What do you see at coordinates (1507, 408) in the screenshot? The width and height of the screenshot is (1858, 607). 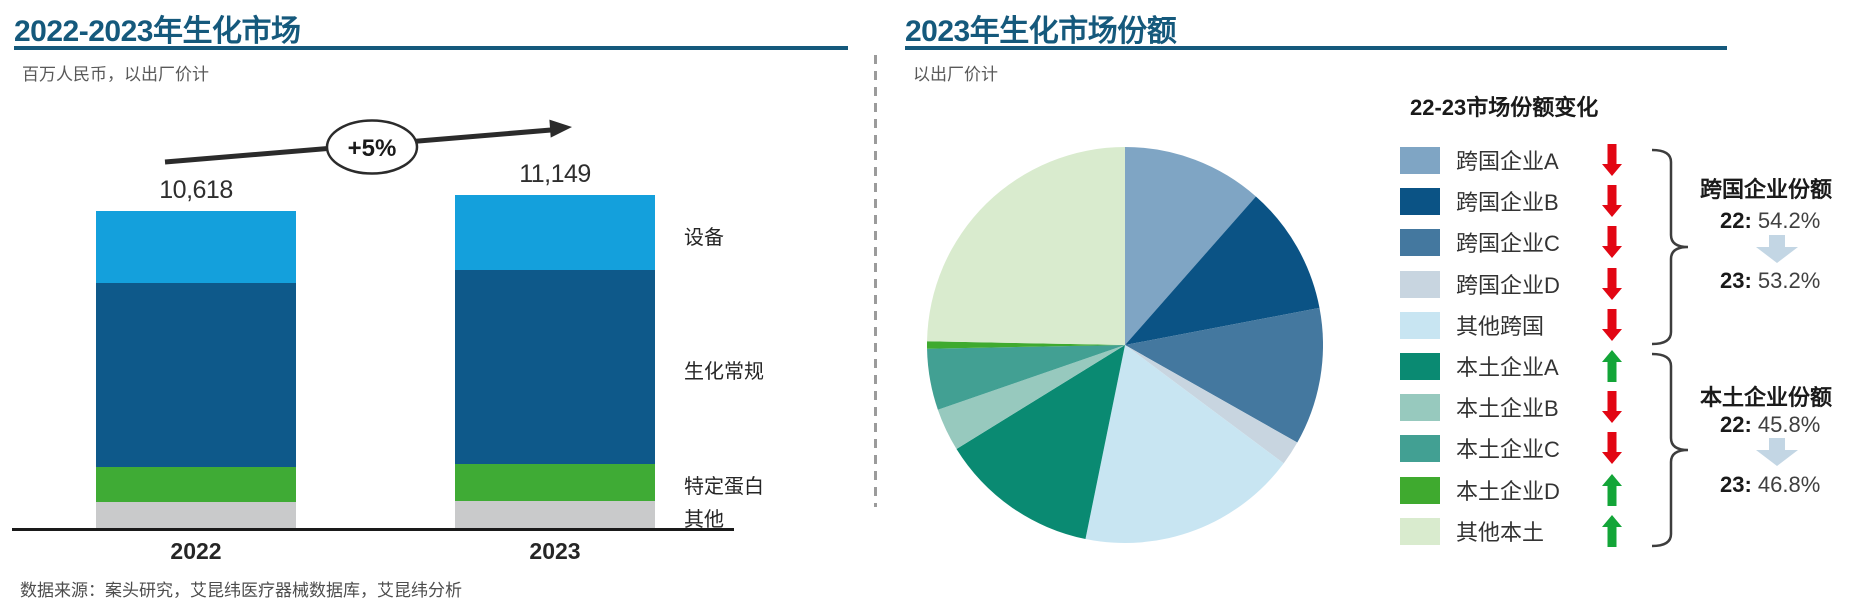 I see `legend-label: 本土企业B` at bounding box center [1507, 408].